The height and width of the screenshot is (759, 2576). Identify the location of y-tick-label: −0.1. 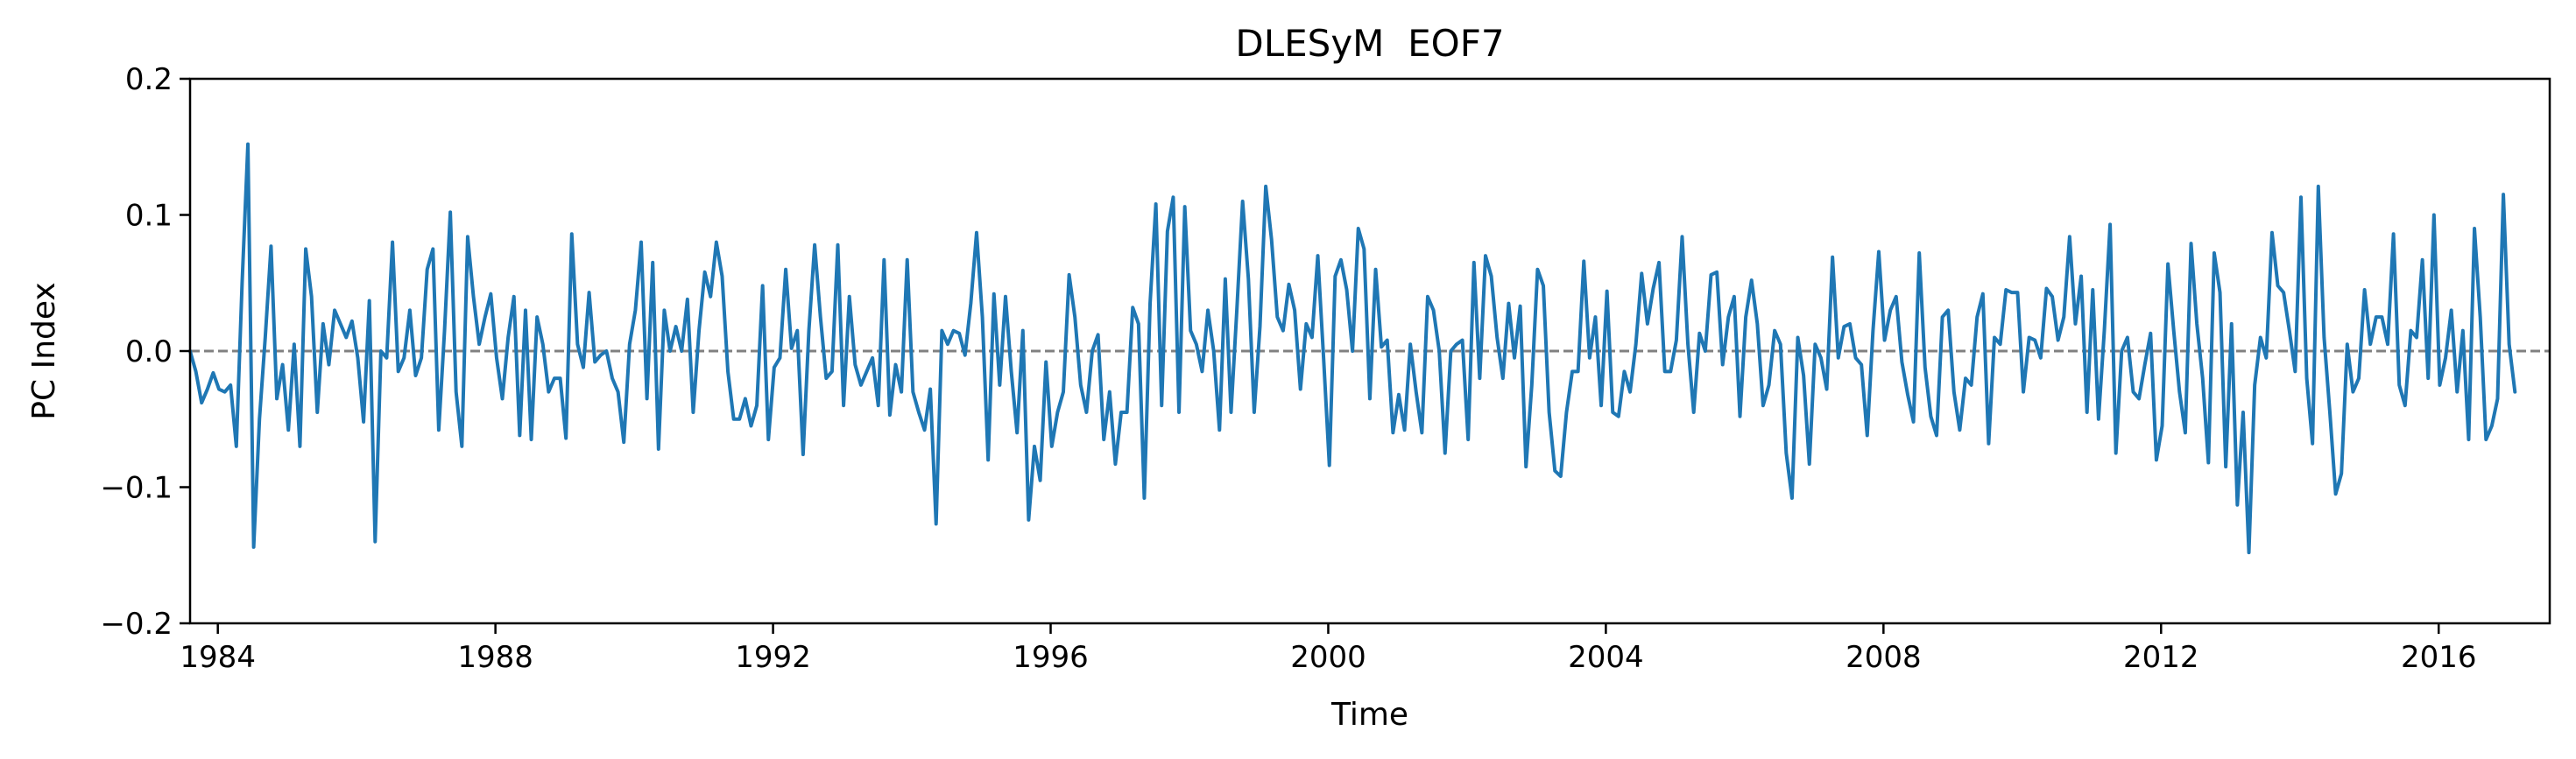
(136, 488).